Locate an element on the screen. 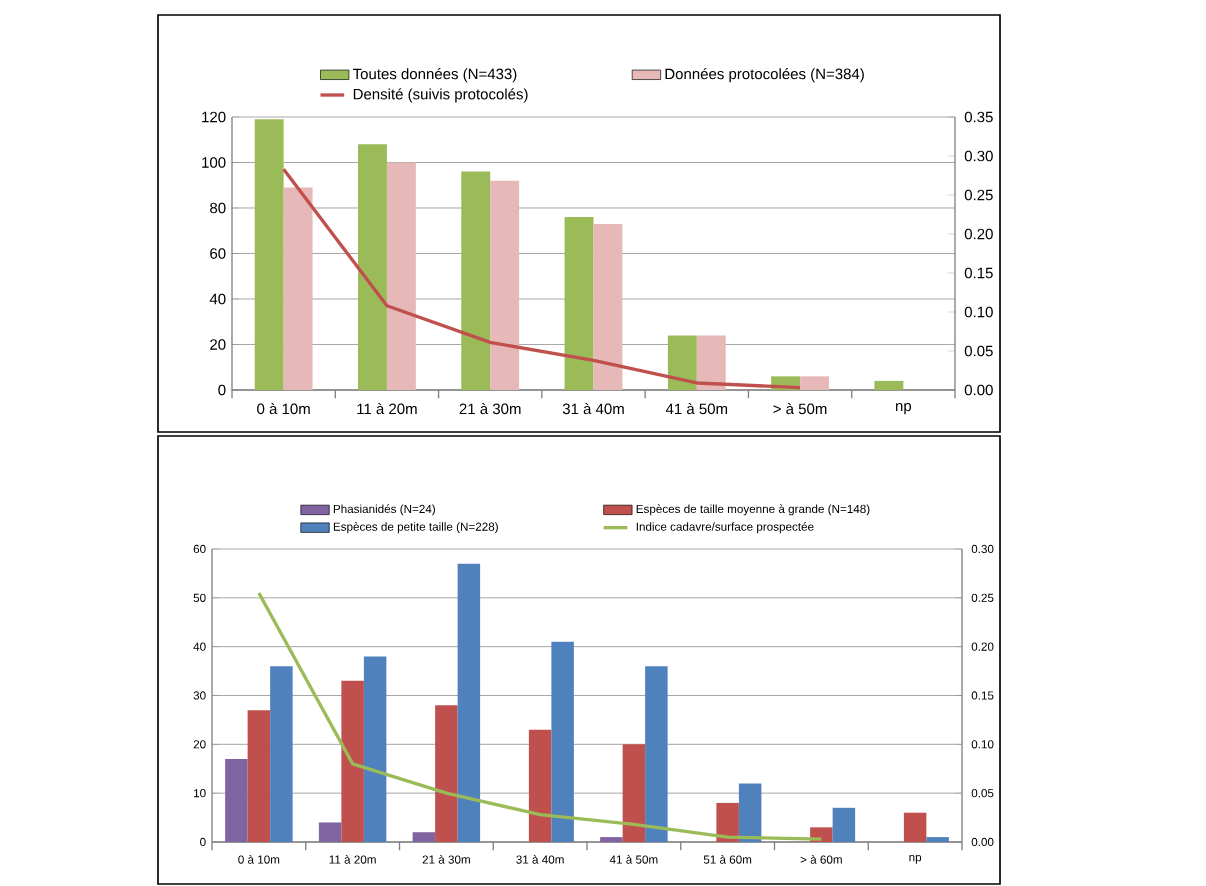 The width and height of the screenshot is (1206, 886). y2-tick-label: 0.35 is located at coordinates (978, 117).